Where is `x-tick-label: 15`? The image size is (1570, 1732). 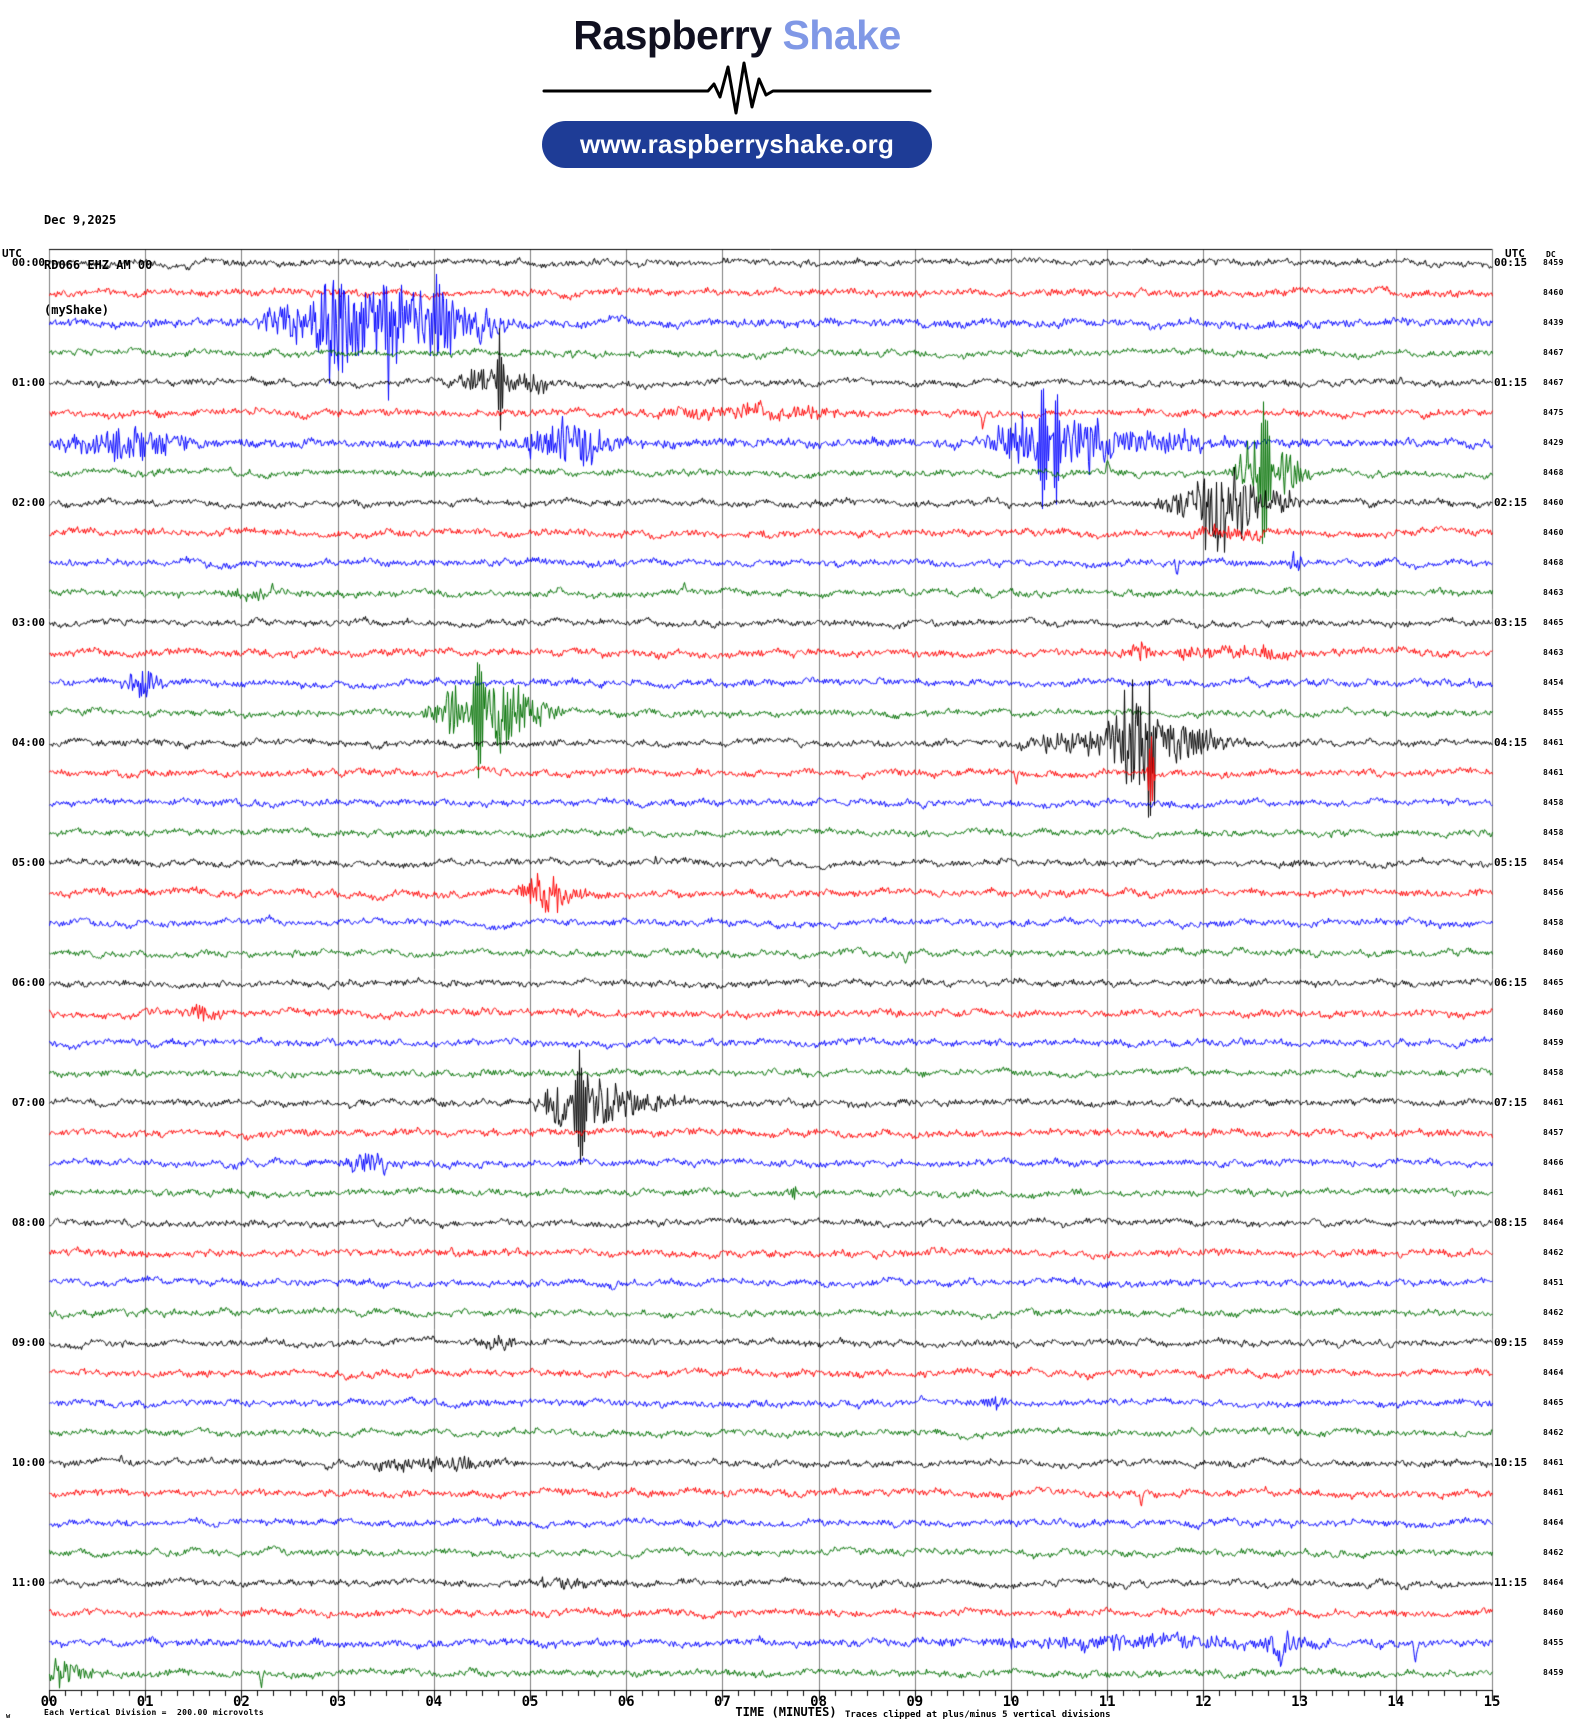 x-tick-label: 15 is located at coordinates (1492, 1702).